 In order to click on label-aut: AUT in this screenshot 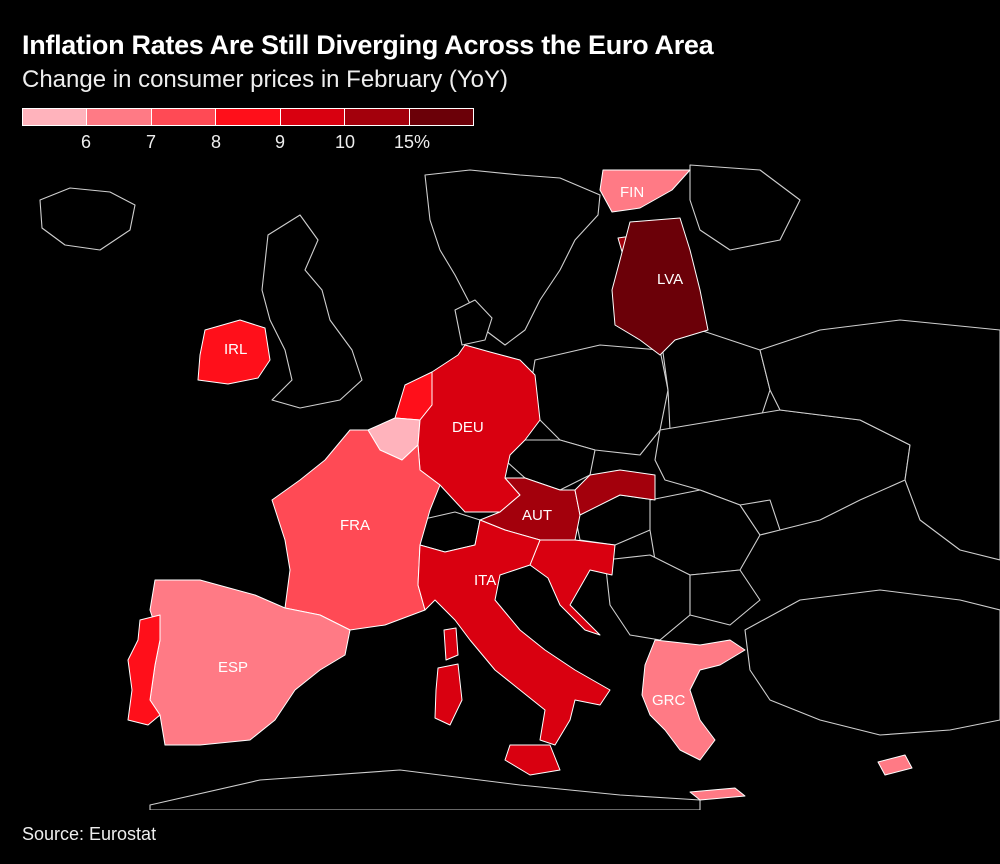, I will do `click(537, 515)`.